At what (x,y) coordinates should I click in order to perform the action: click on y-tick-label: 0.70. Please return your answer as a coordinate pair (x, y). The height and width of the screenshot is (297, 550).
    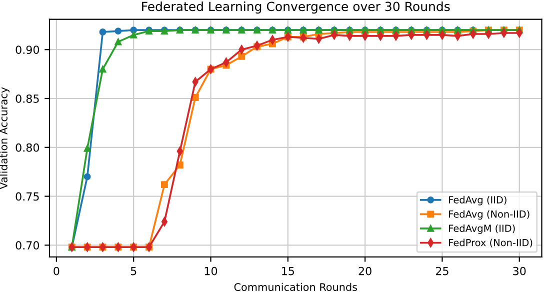
    Looking at the image, I should click on (28, 245).